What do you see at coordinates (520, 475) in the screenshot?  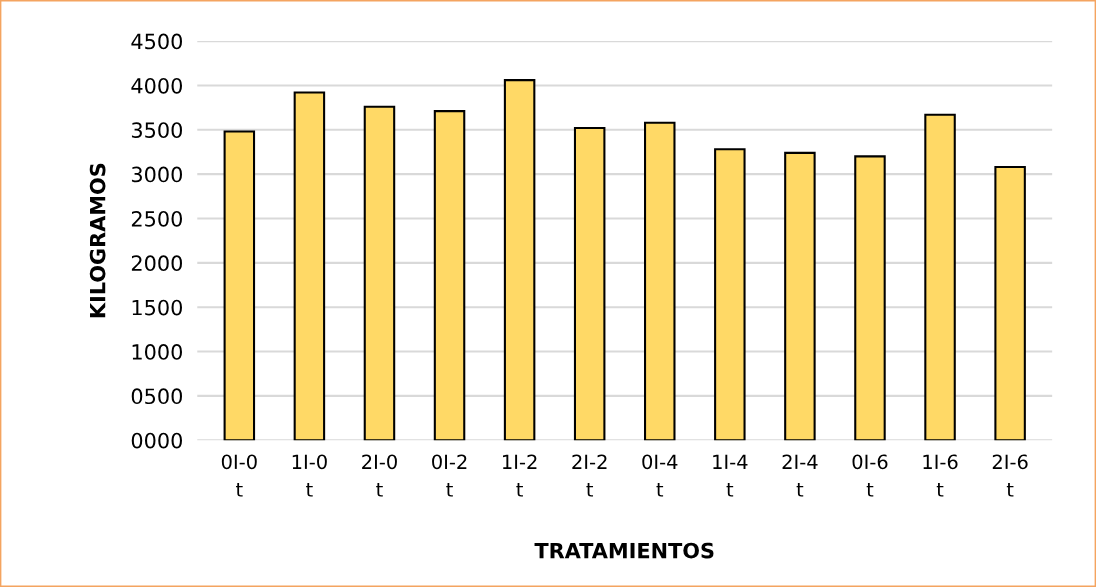 I see `x-tick-label: 1I-2 t` at bounding box center [520, 475].